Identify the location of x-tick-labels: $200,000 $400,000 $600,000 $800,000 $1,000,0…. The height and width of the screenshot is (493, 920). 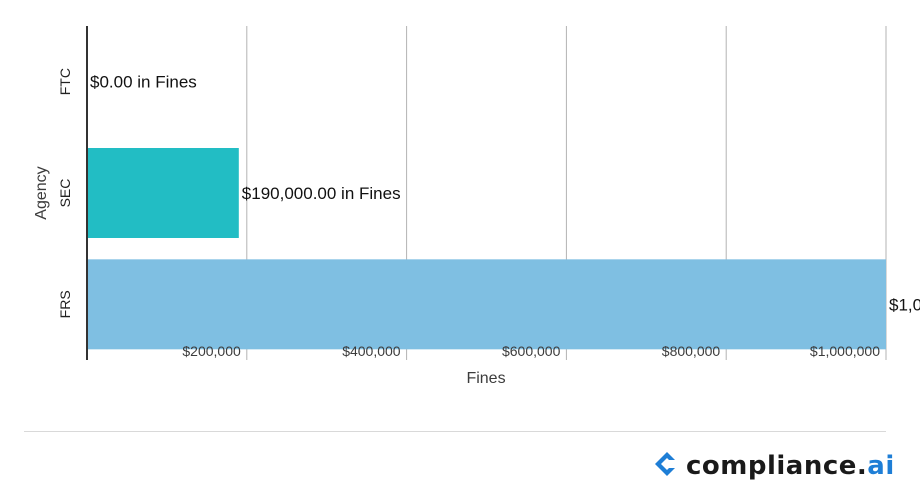
(531, 351).